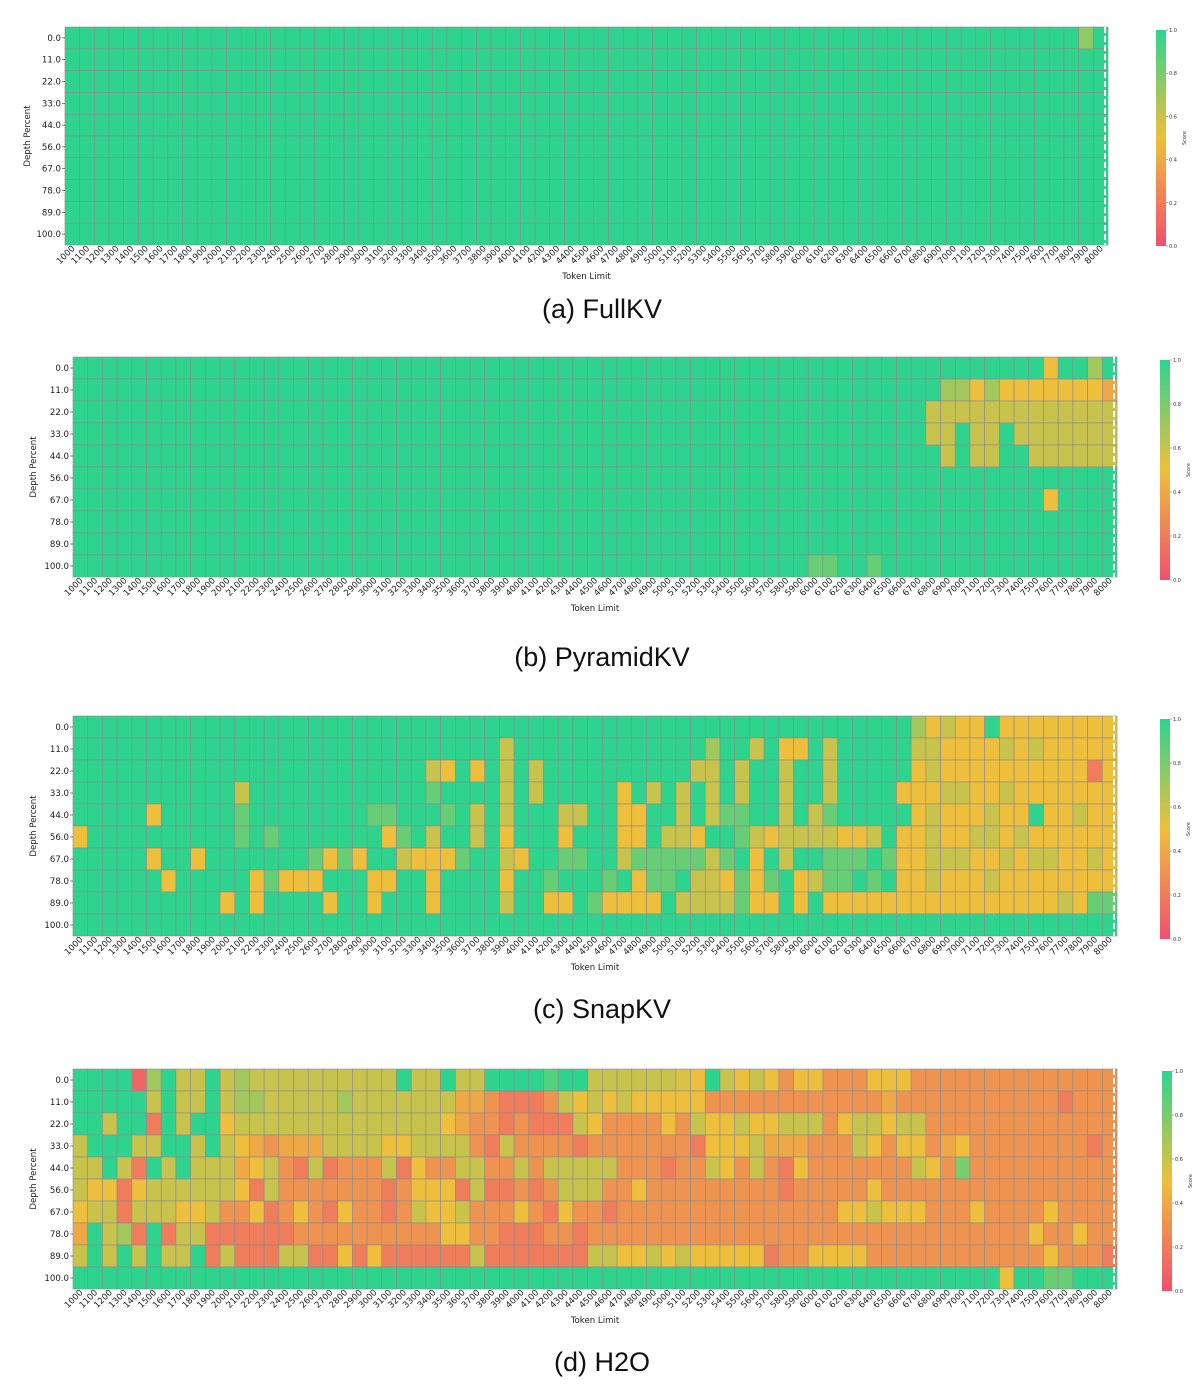 This screenshot has width=1204, height=1396. Describe the element at coordinates (59, 1103) in the screenshot. I see `y-tick-label: 11.0` at that location.